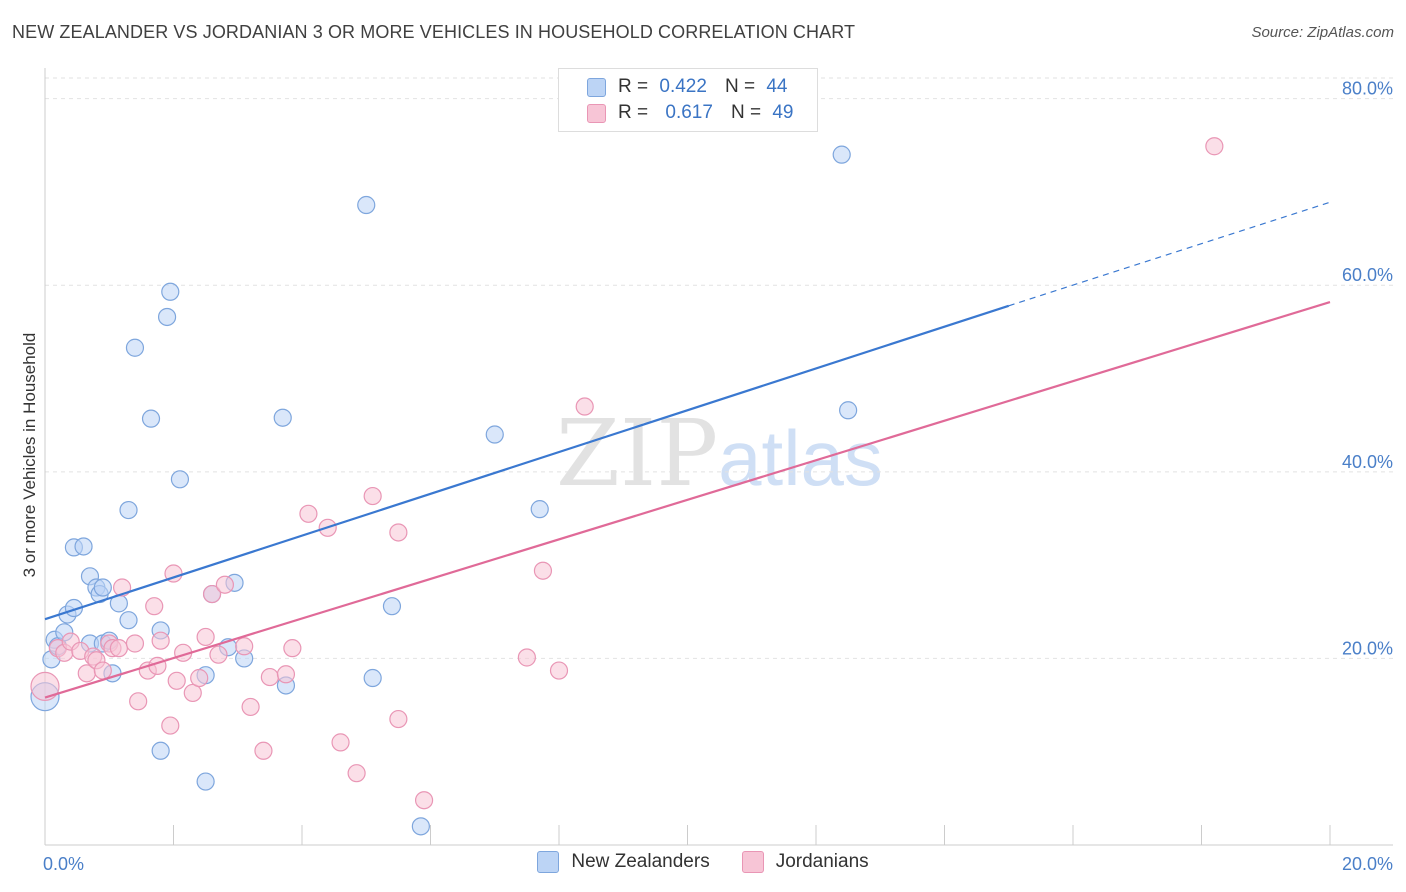  I want to click on legend-row-new-zealanders: R = 0.422 N = 44, so click(687, 87).